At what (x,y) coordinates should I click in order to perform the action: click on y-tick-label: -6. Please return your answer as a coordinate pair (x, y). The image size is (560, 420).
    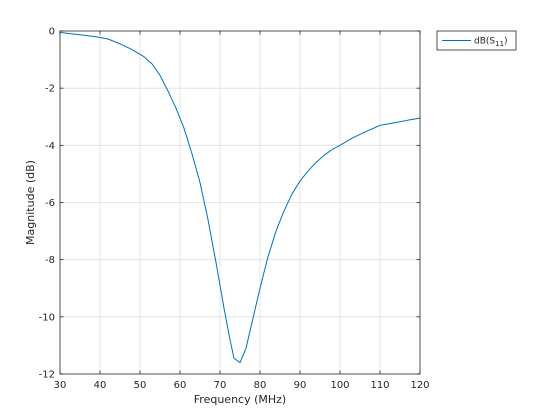
    Looking at the image, I should click on (50, 203).